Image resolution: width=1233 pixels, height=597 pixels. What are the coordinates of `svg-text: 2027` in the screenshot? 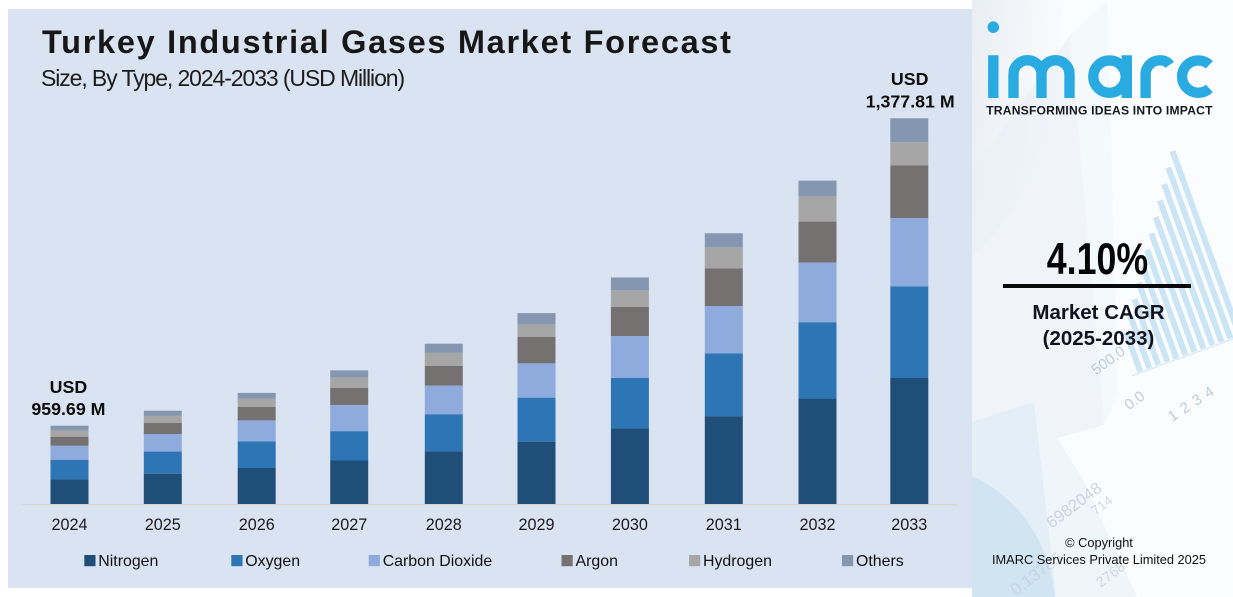 It's located at (349, 525).